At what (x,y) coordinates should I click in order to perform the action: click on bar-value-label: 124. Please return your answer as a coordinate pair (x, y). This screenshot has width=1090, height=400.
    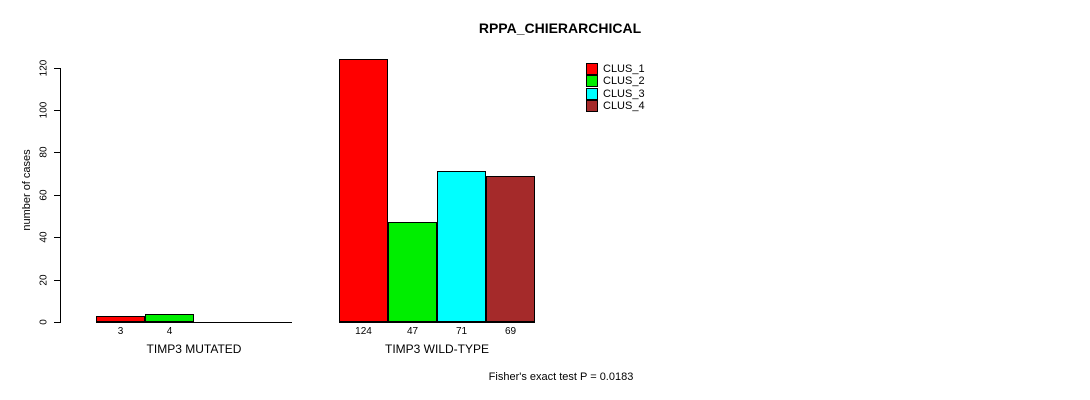
    Looking at the image, I should click on (363, 331).